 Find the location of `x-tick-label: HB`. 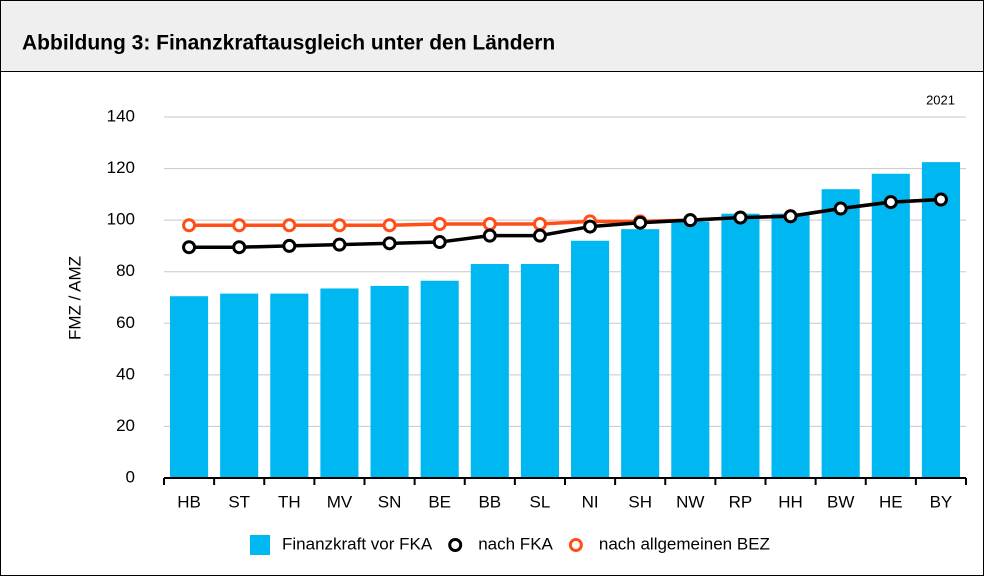

x-tick-label: HB is located at coordinates (189, 501).